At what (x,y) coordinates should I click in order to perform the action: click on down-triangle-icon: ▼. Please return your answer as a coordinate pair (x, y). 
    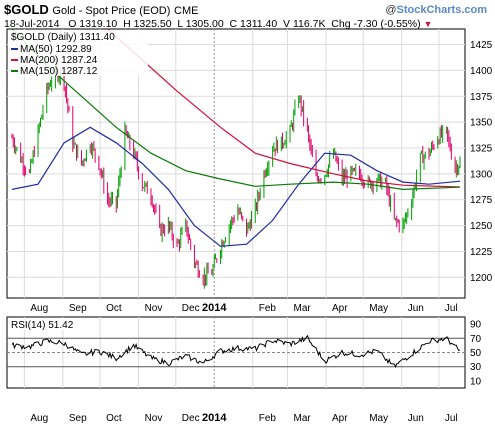
    Looking at the image, I should click on (428, 24).